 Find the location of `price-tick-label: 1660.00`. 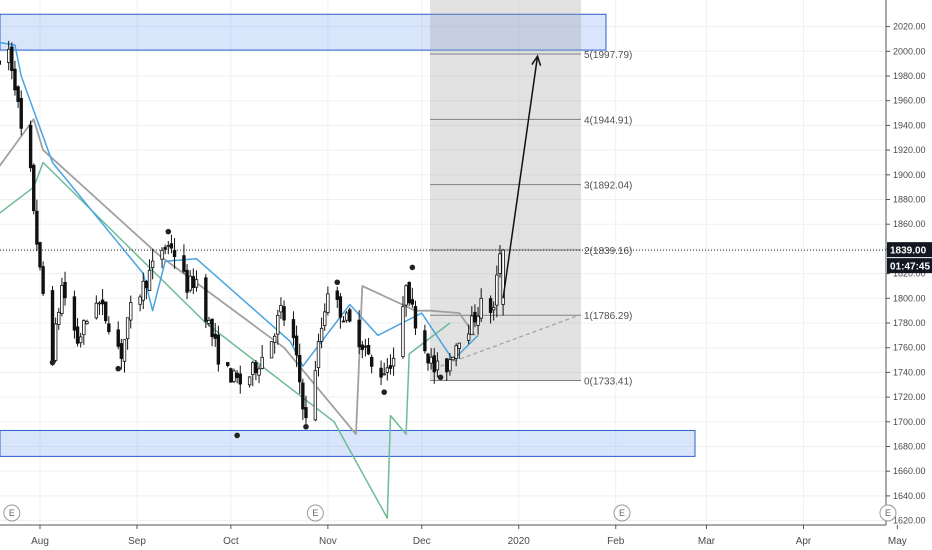

price-tick-label: 1660.00 is located at coordinates (909, 471).